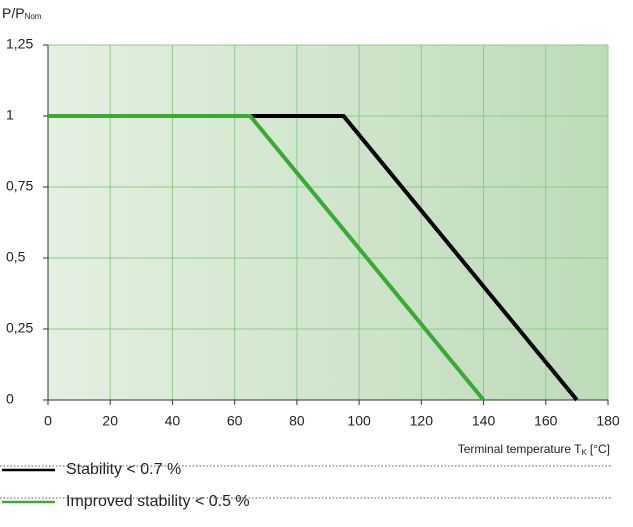 This screenshot has width=633, height=527. I want to click on x-axis-label: Terminal temperature TK [°C], so click(534, 449).